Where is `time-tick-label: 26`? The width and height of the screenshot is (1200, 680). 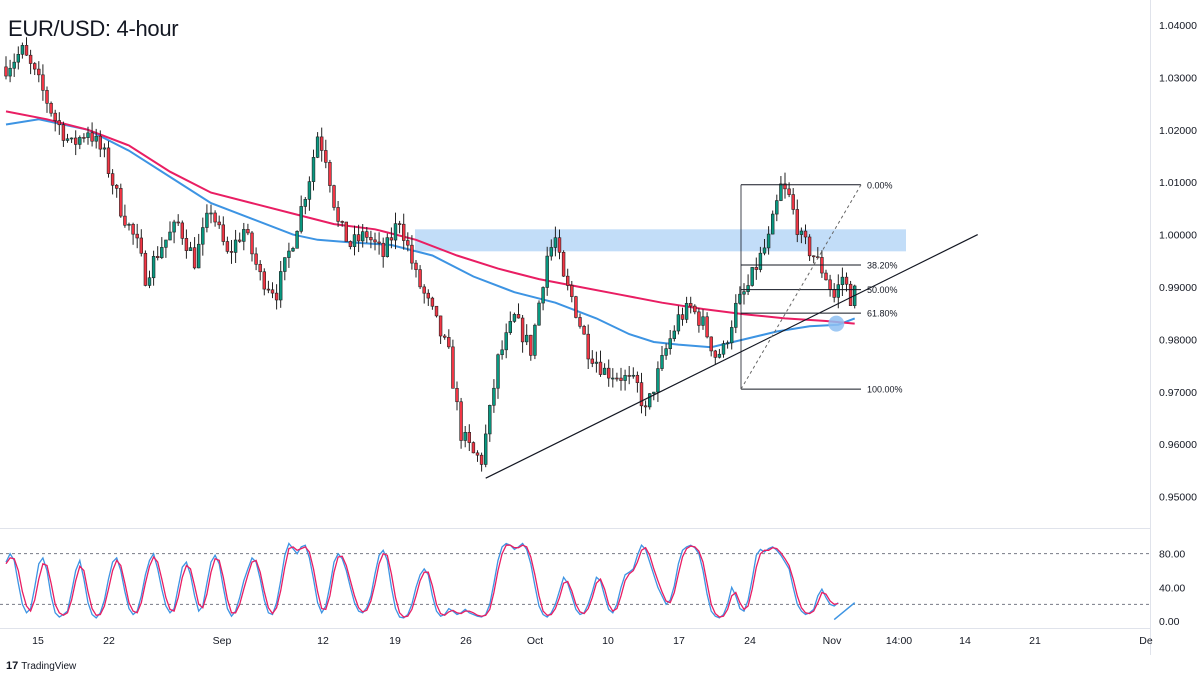 time-tick-label: 26 is located at coordinates (466, 641).